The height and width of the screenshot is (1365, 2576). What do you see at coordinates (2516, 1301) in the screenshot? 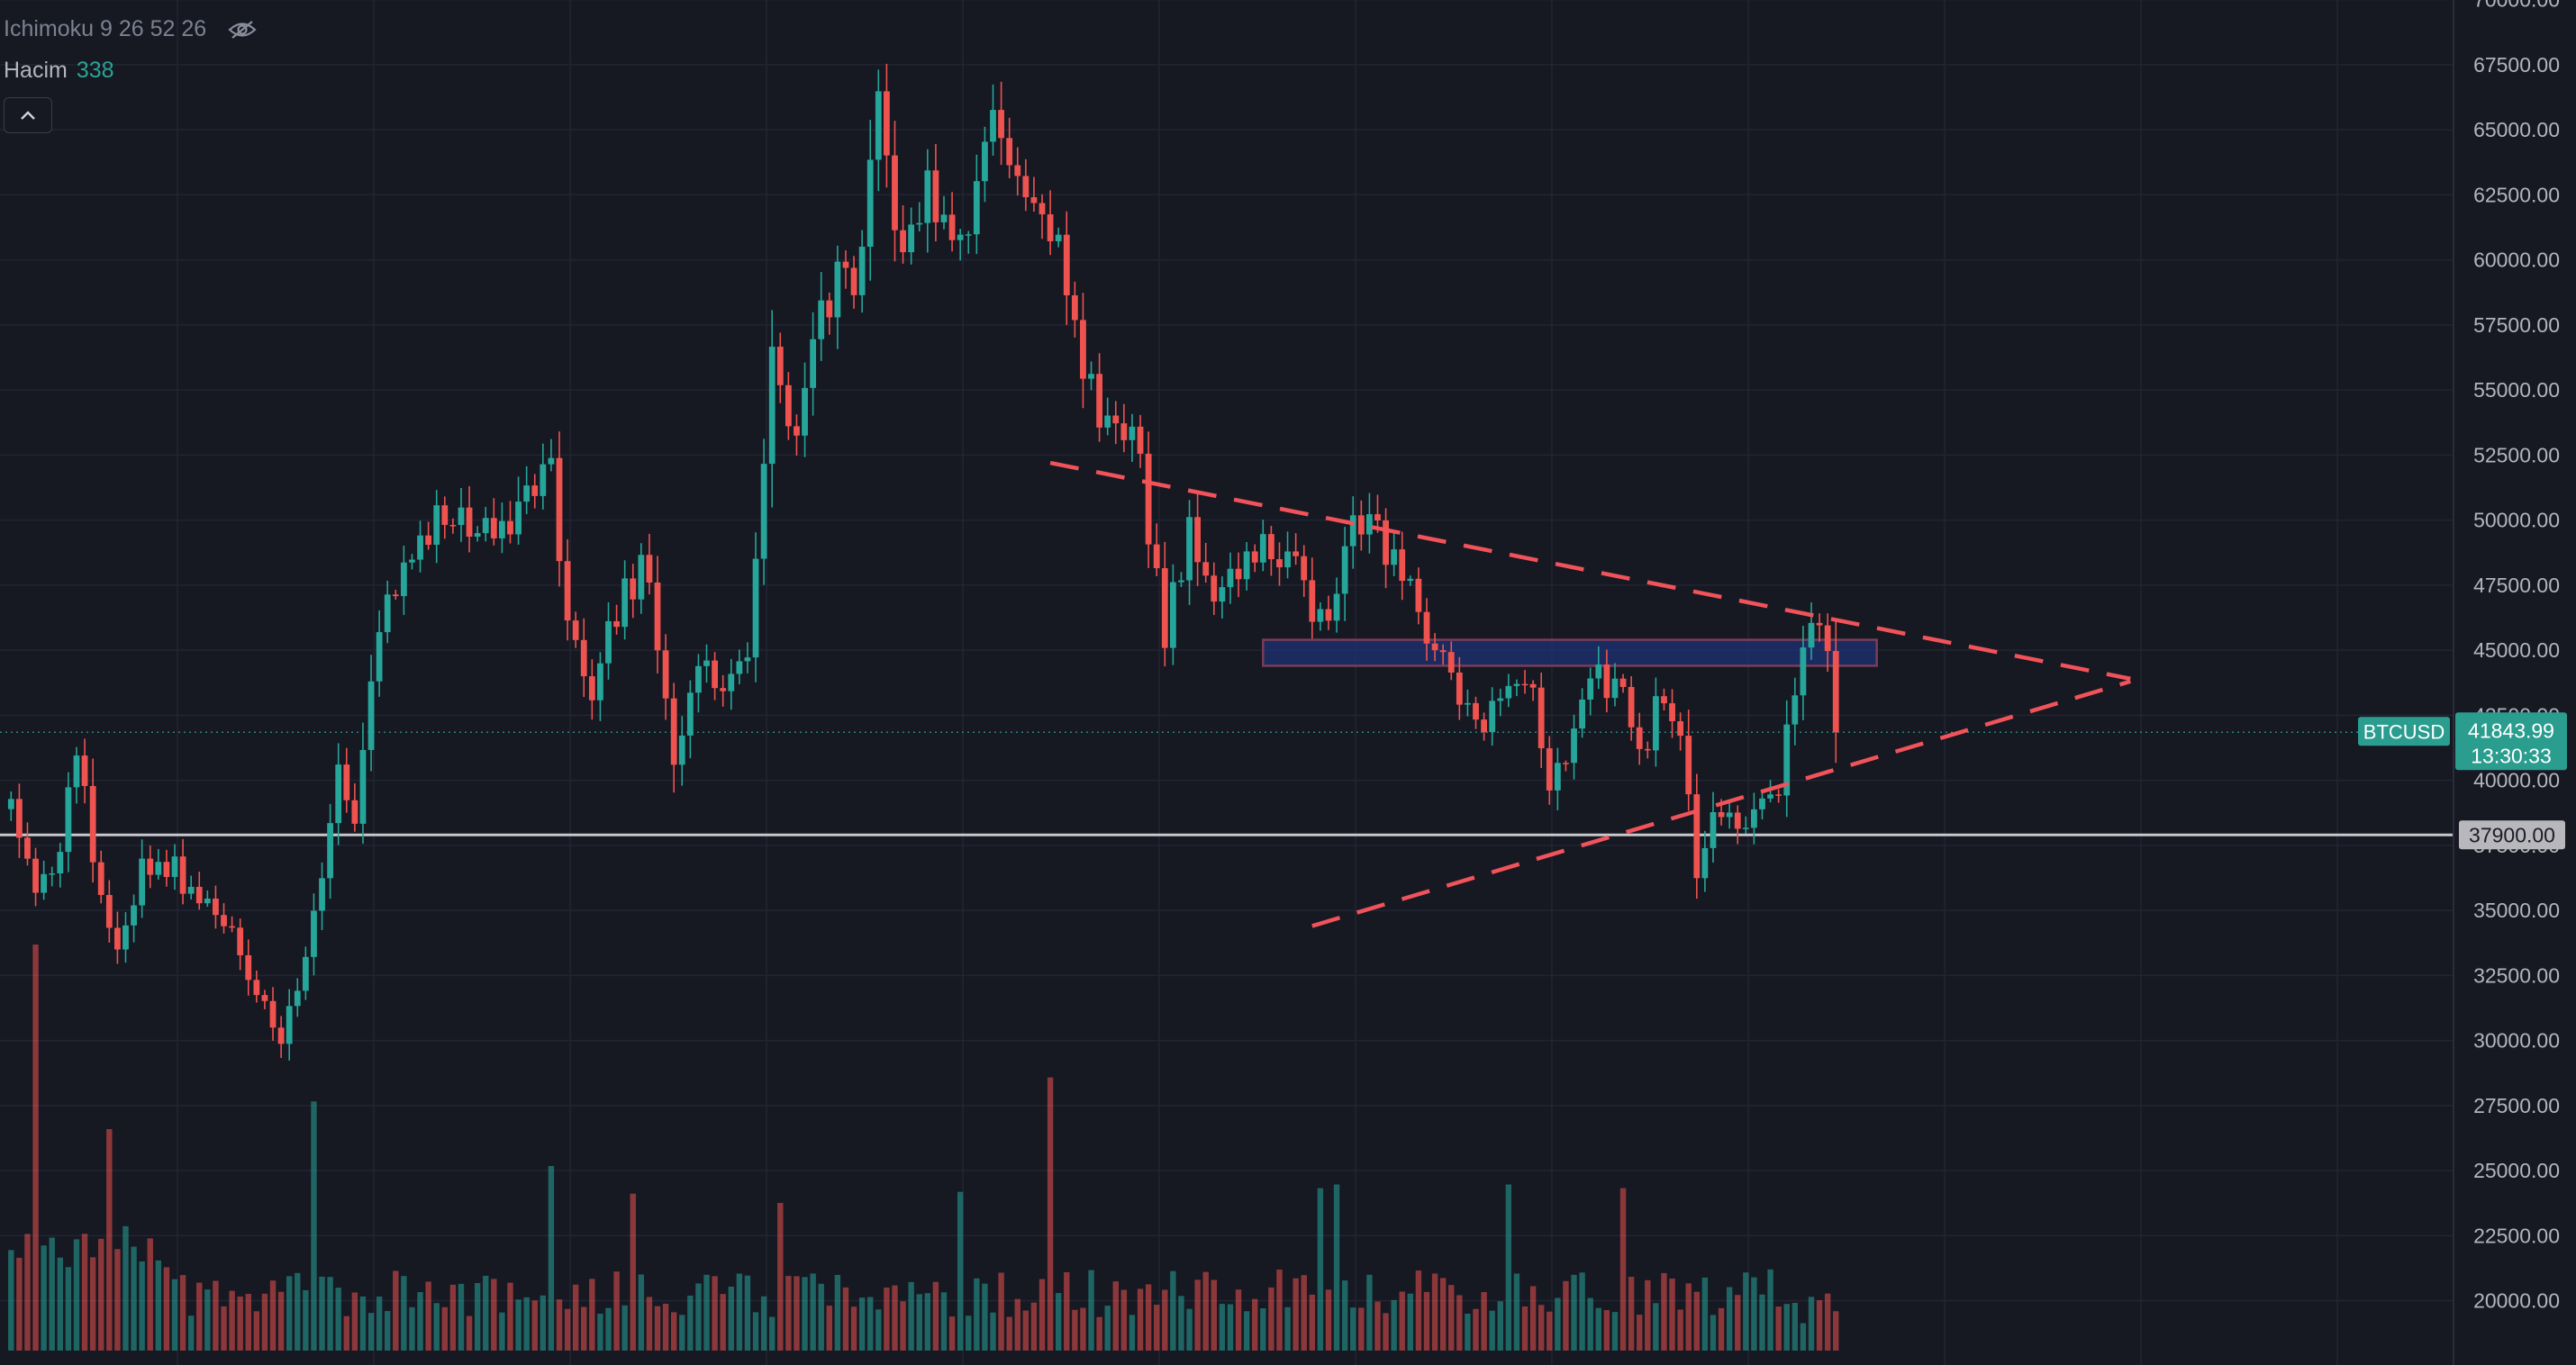
I see `price-tick-label: 20000.00` at bounding box center [2516, 1301].